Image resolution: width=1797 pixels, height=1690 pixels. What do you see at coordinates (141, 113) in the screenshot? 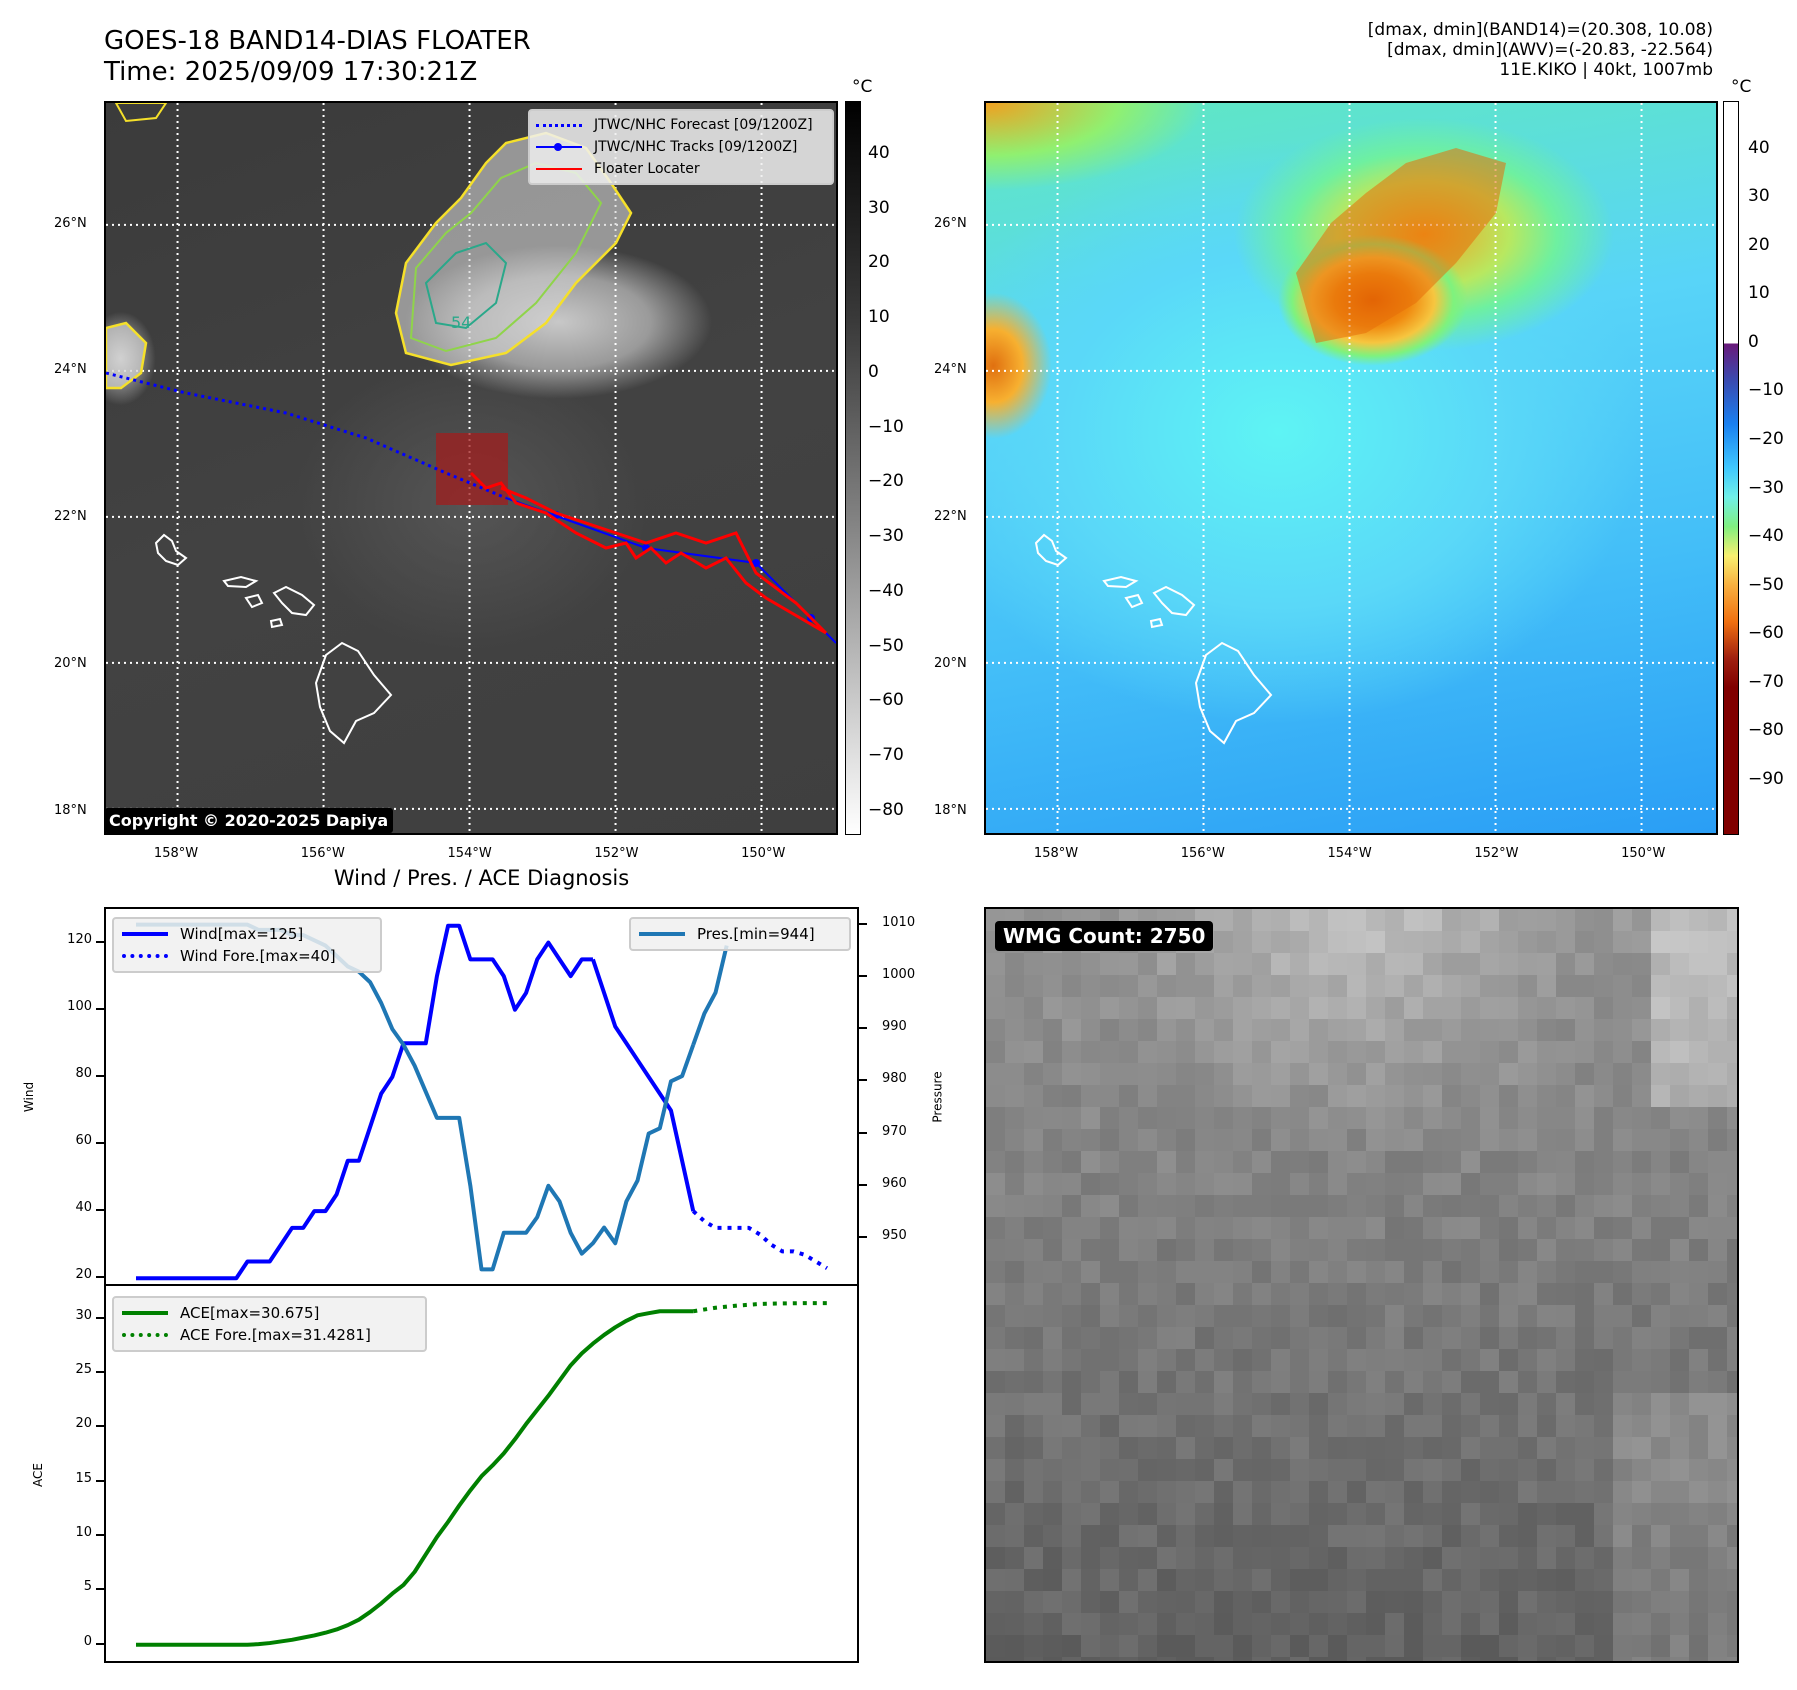
I see `cloud-contour-north` at bounding box center [141, 113].